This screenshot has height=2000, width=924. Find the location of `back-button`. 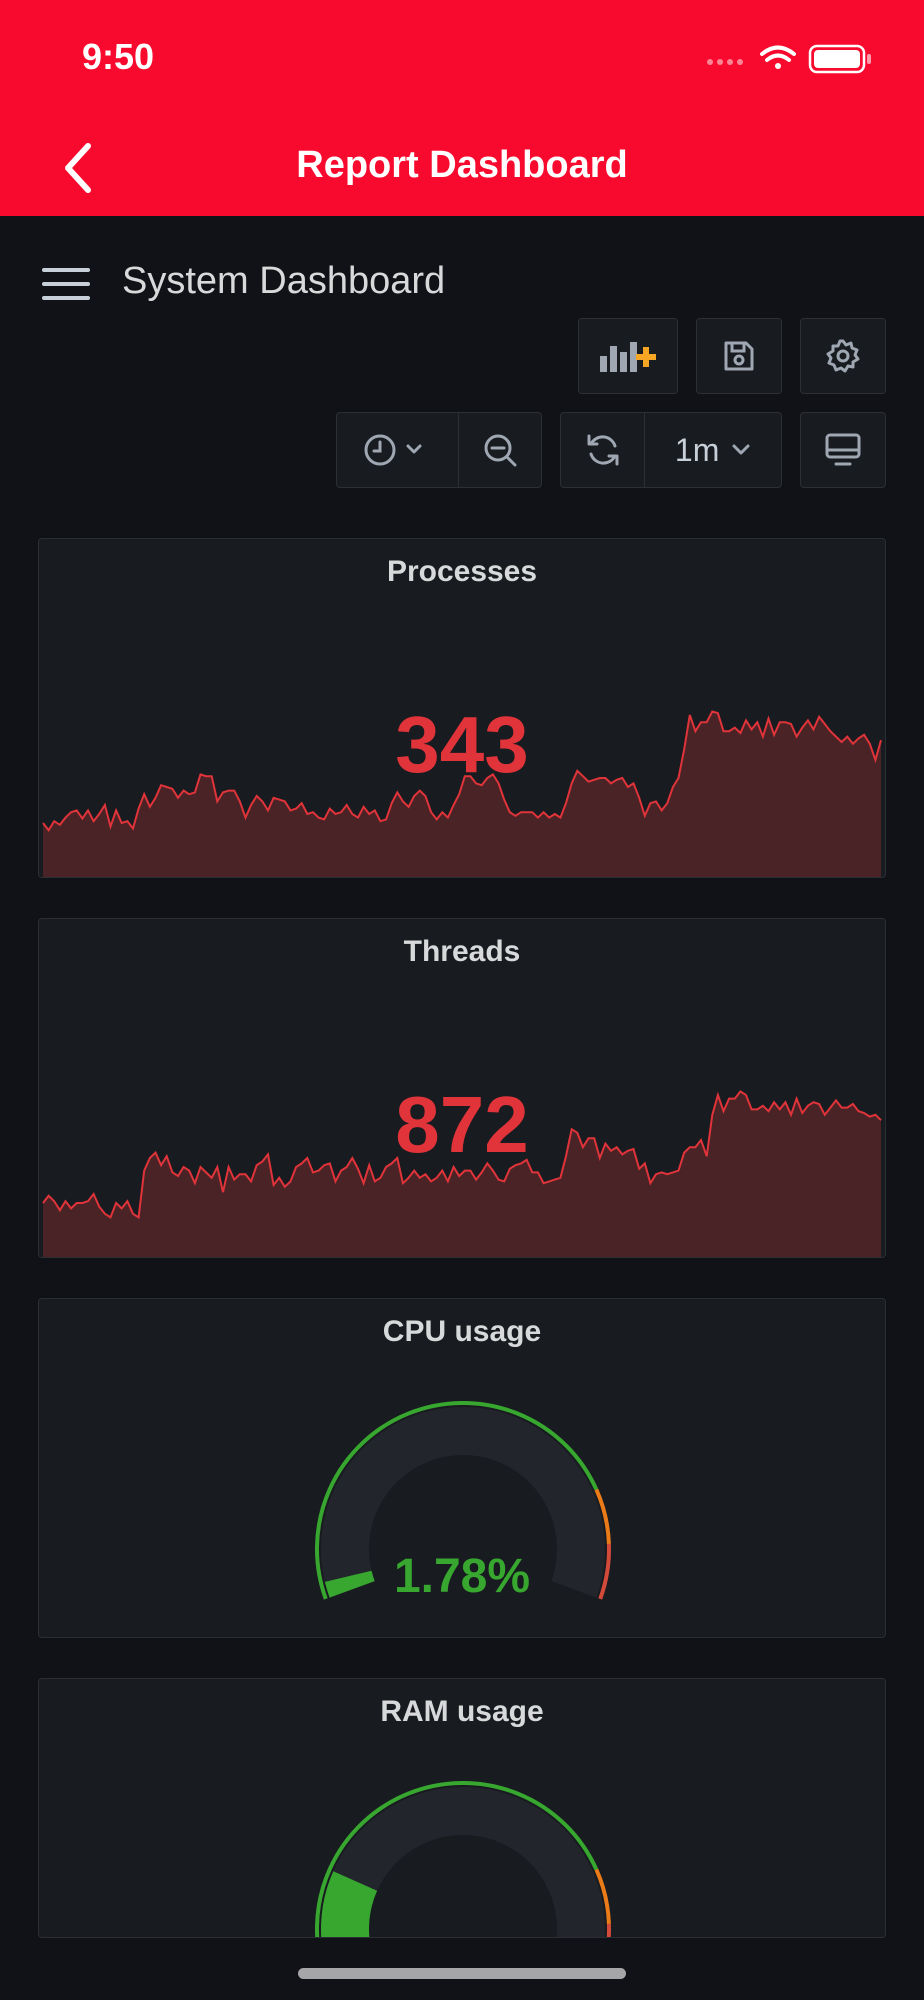

back-button is located at coordinates (81, 168).